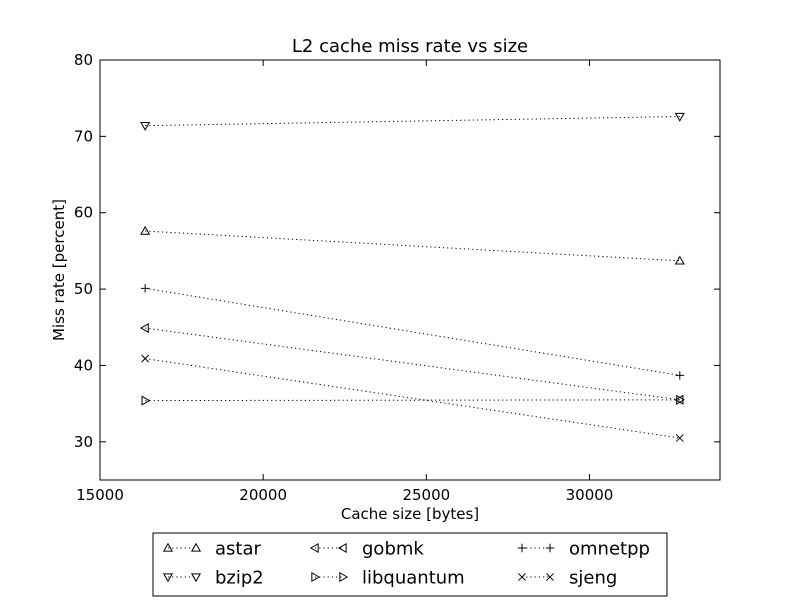  Describe the element at coordinates (59, 270) in the screenshot. I see `y-axis-label: Miss rate [percent]` at that location.